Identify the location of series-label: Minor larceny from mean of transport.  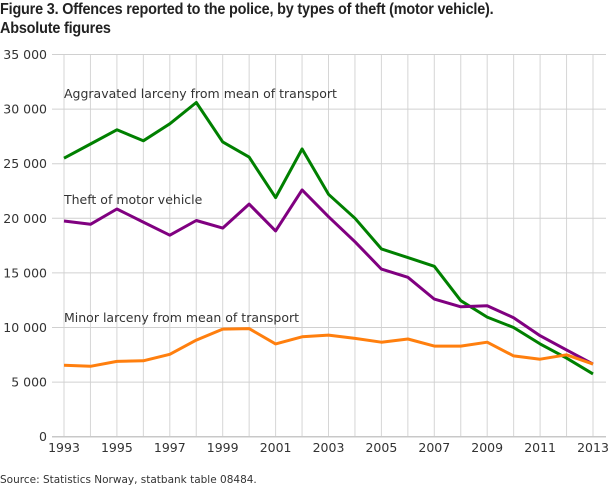
(181, 317).